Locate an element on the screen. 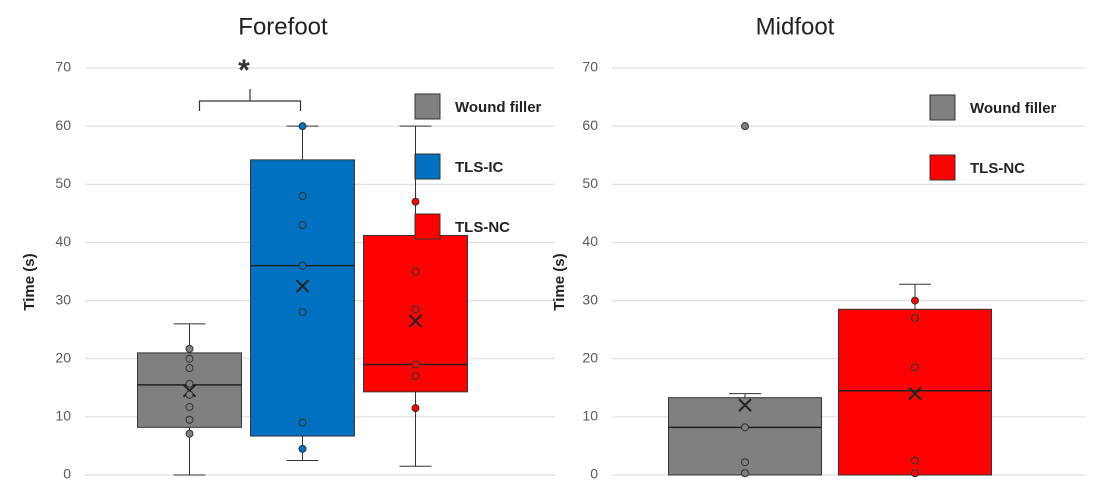 Image resolution: width=1100 pixels, height=484 pixels. chart-title: Forefoot is located at coordinates (283, 26).